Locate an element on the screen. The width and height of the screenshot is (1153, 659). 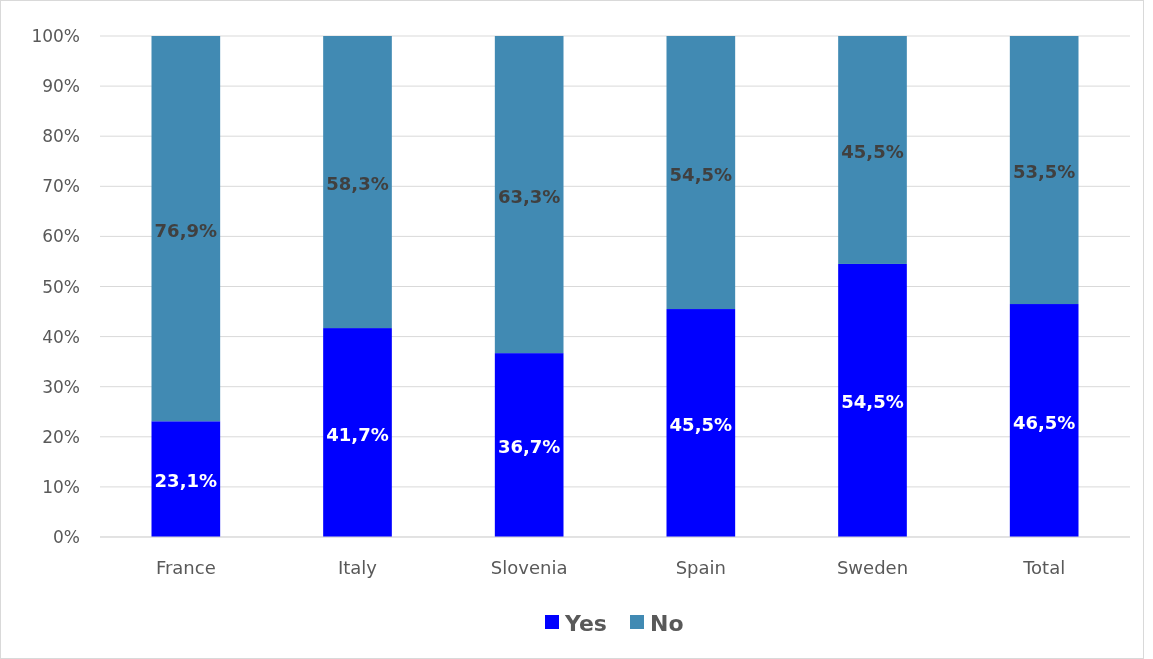
data-label: 63,3% is located at coordinates (529, 196).